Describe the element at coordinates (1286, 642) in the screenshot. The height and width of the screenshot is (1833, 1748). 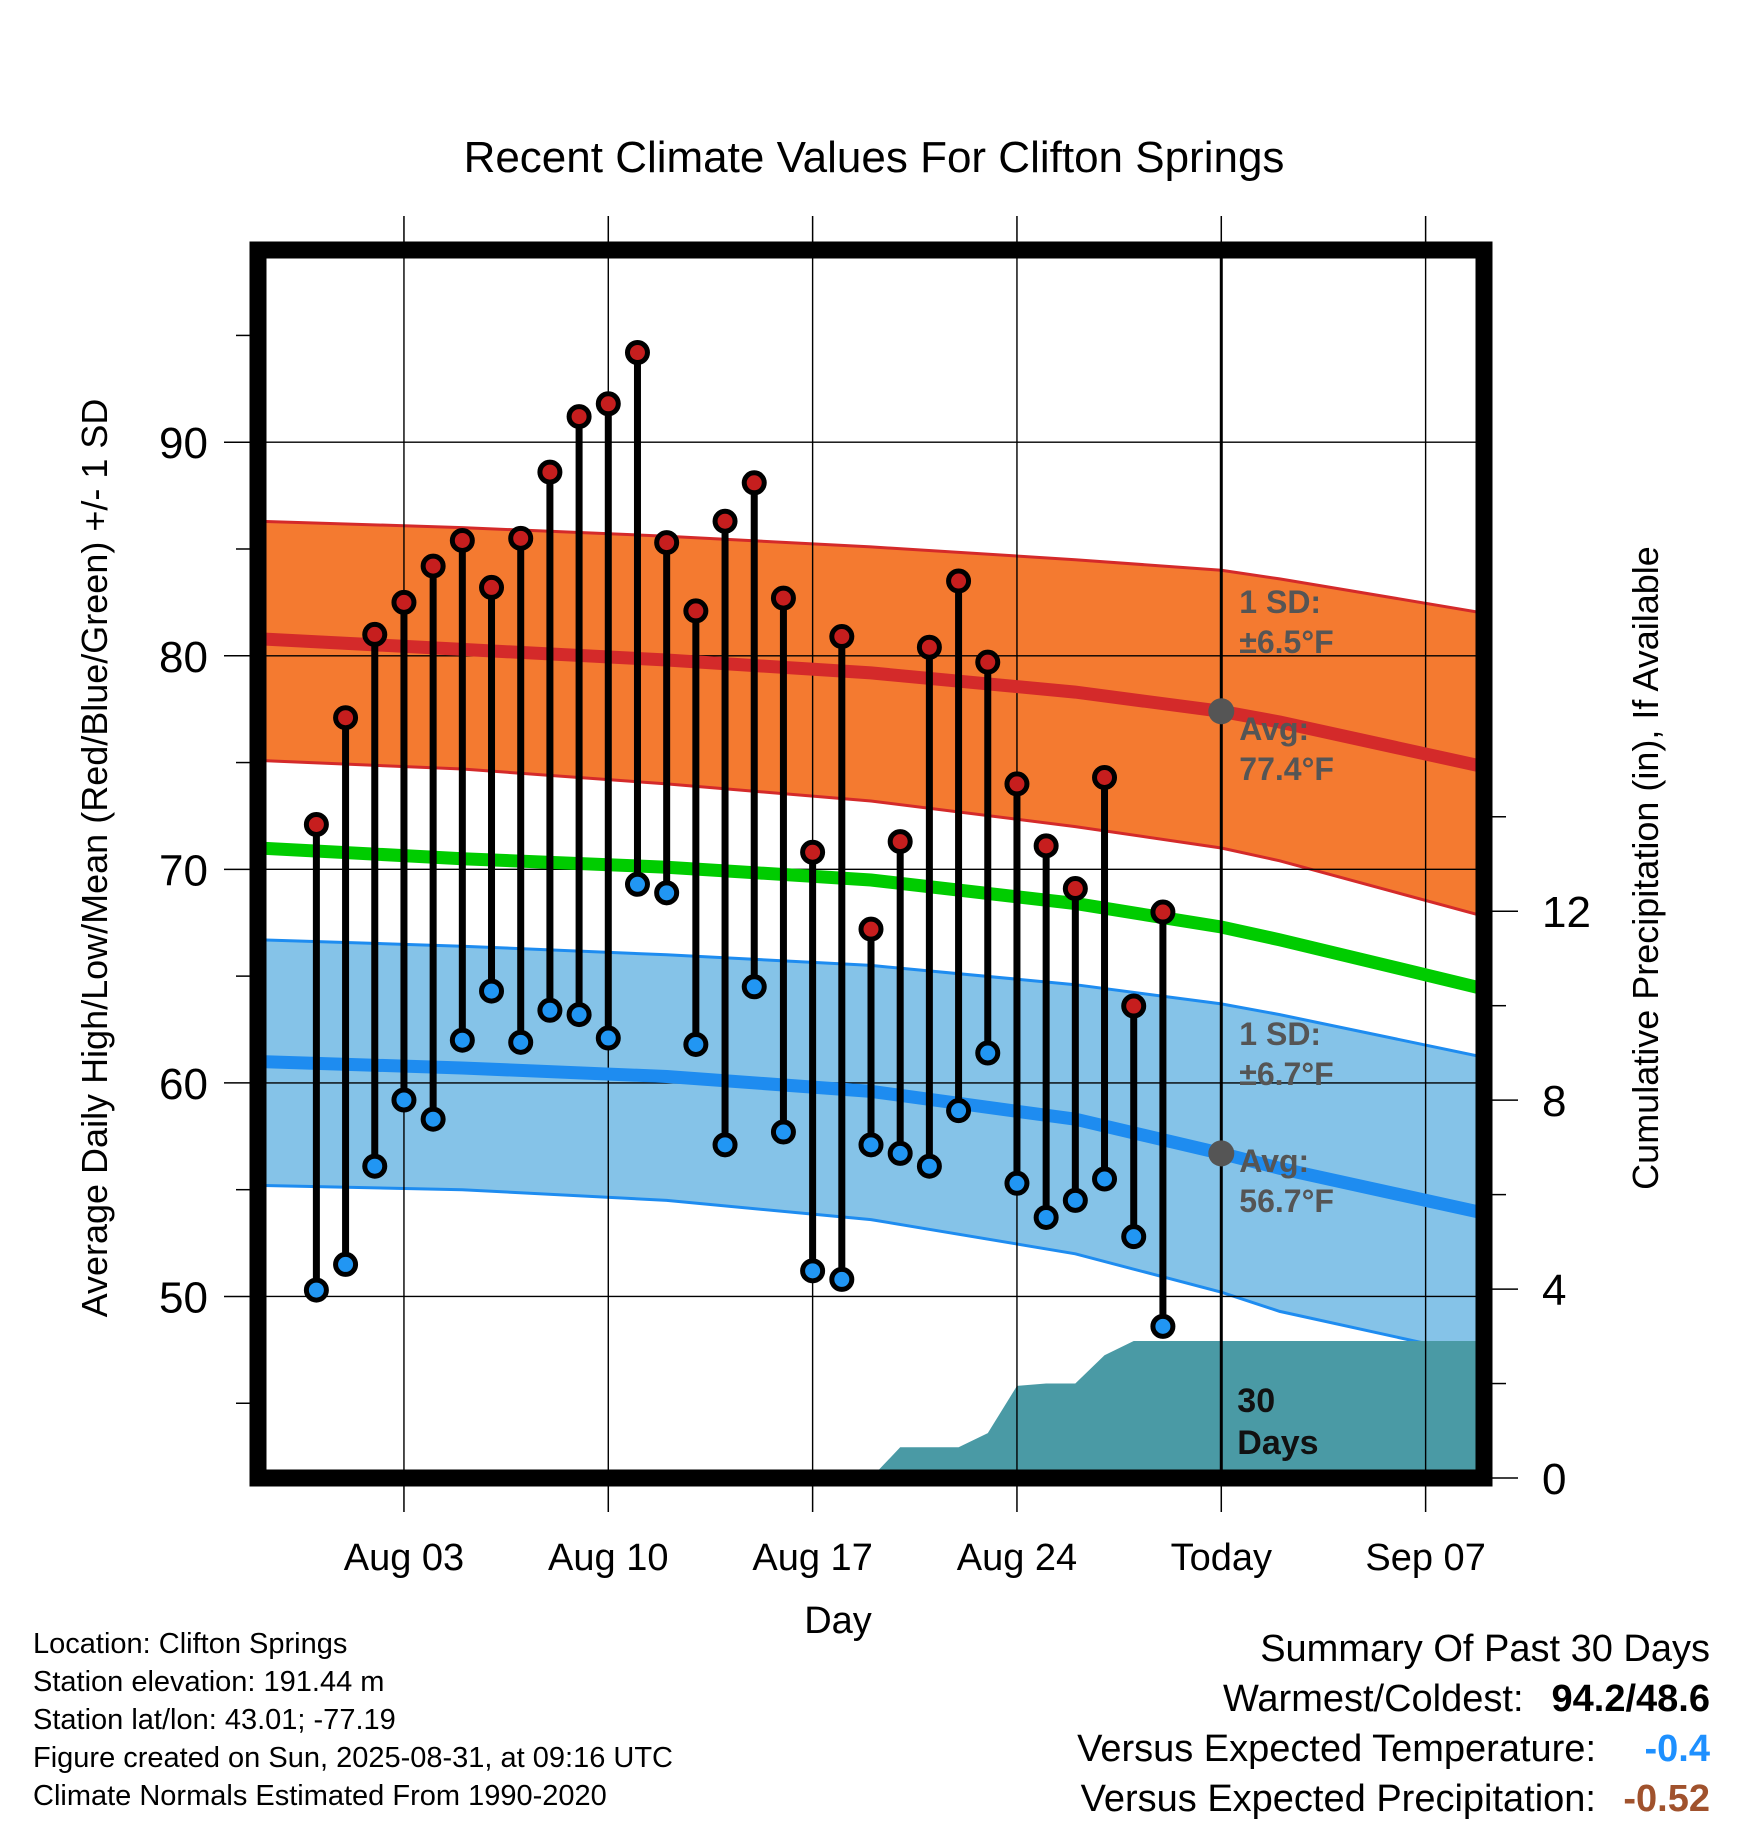
I see `high-sd-value: ±6.5°F` at that location.